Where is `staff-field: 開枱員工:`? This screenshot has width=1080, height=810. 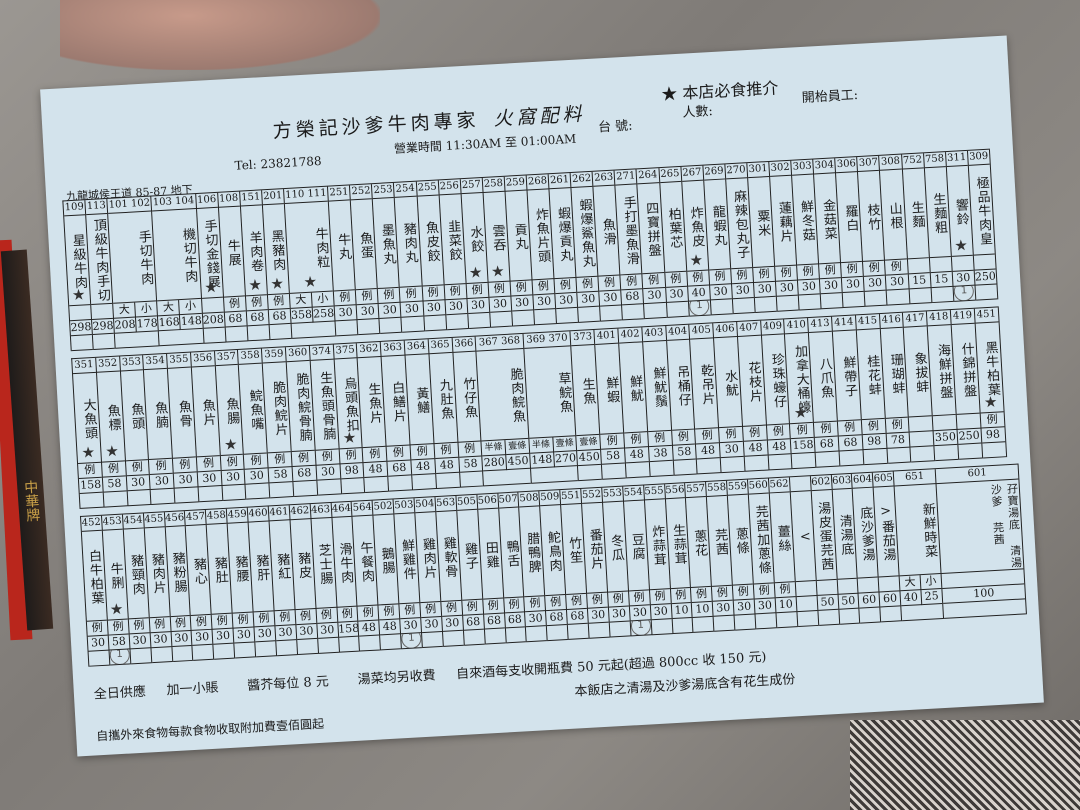 staff-field: 開枱員工: is located at coordinates (830, 97).